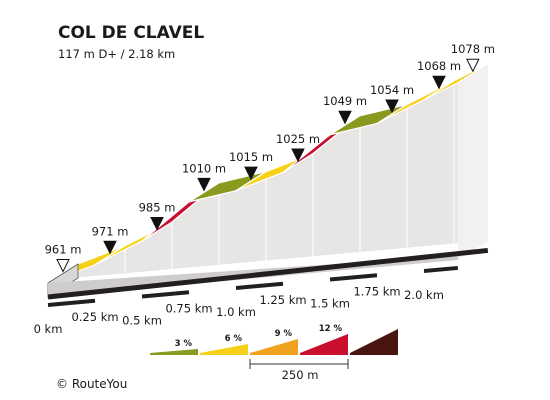 The height and width of the screenshot is (400, 550). I want to click on x-tick-label: 0.25 km, so click(94, 317).